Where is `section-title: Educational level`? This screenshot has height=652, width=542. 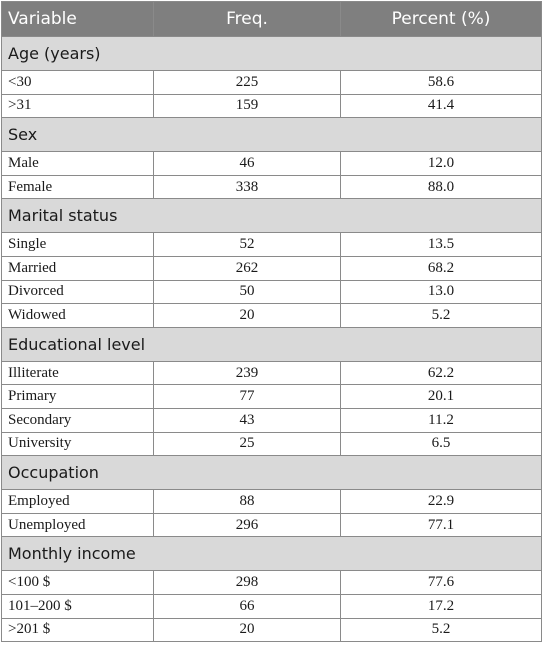
section-title: Educational level is located at coordinates (271, 344).